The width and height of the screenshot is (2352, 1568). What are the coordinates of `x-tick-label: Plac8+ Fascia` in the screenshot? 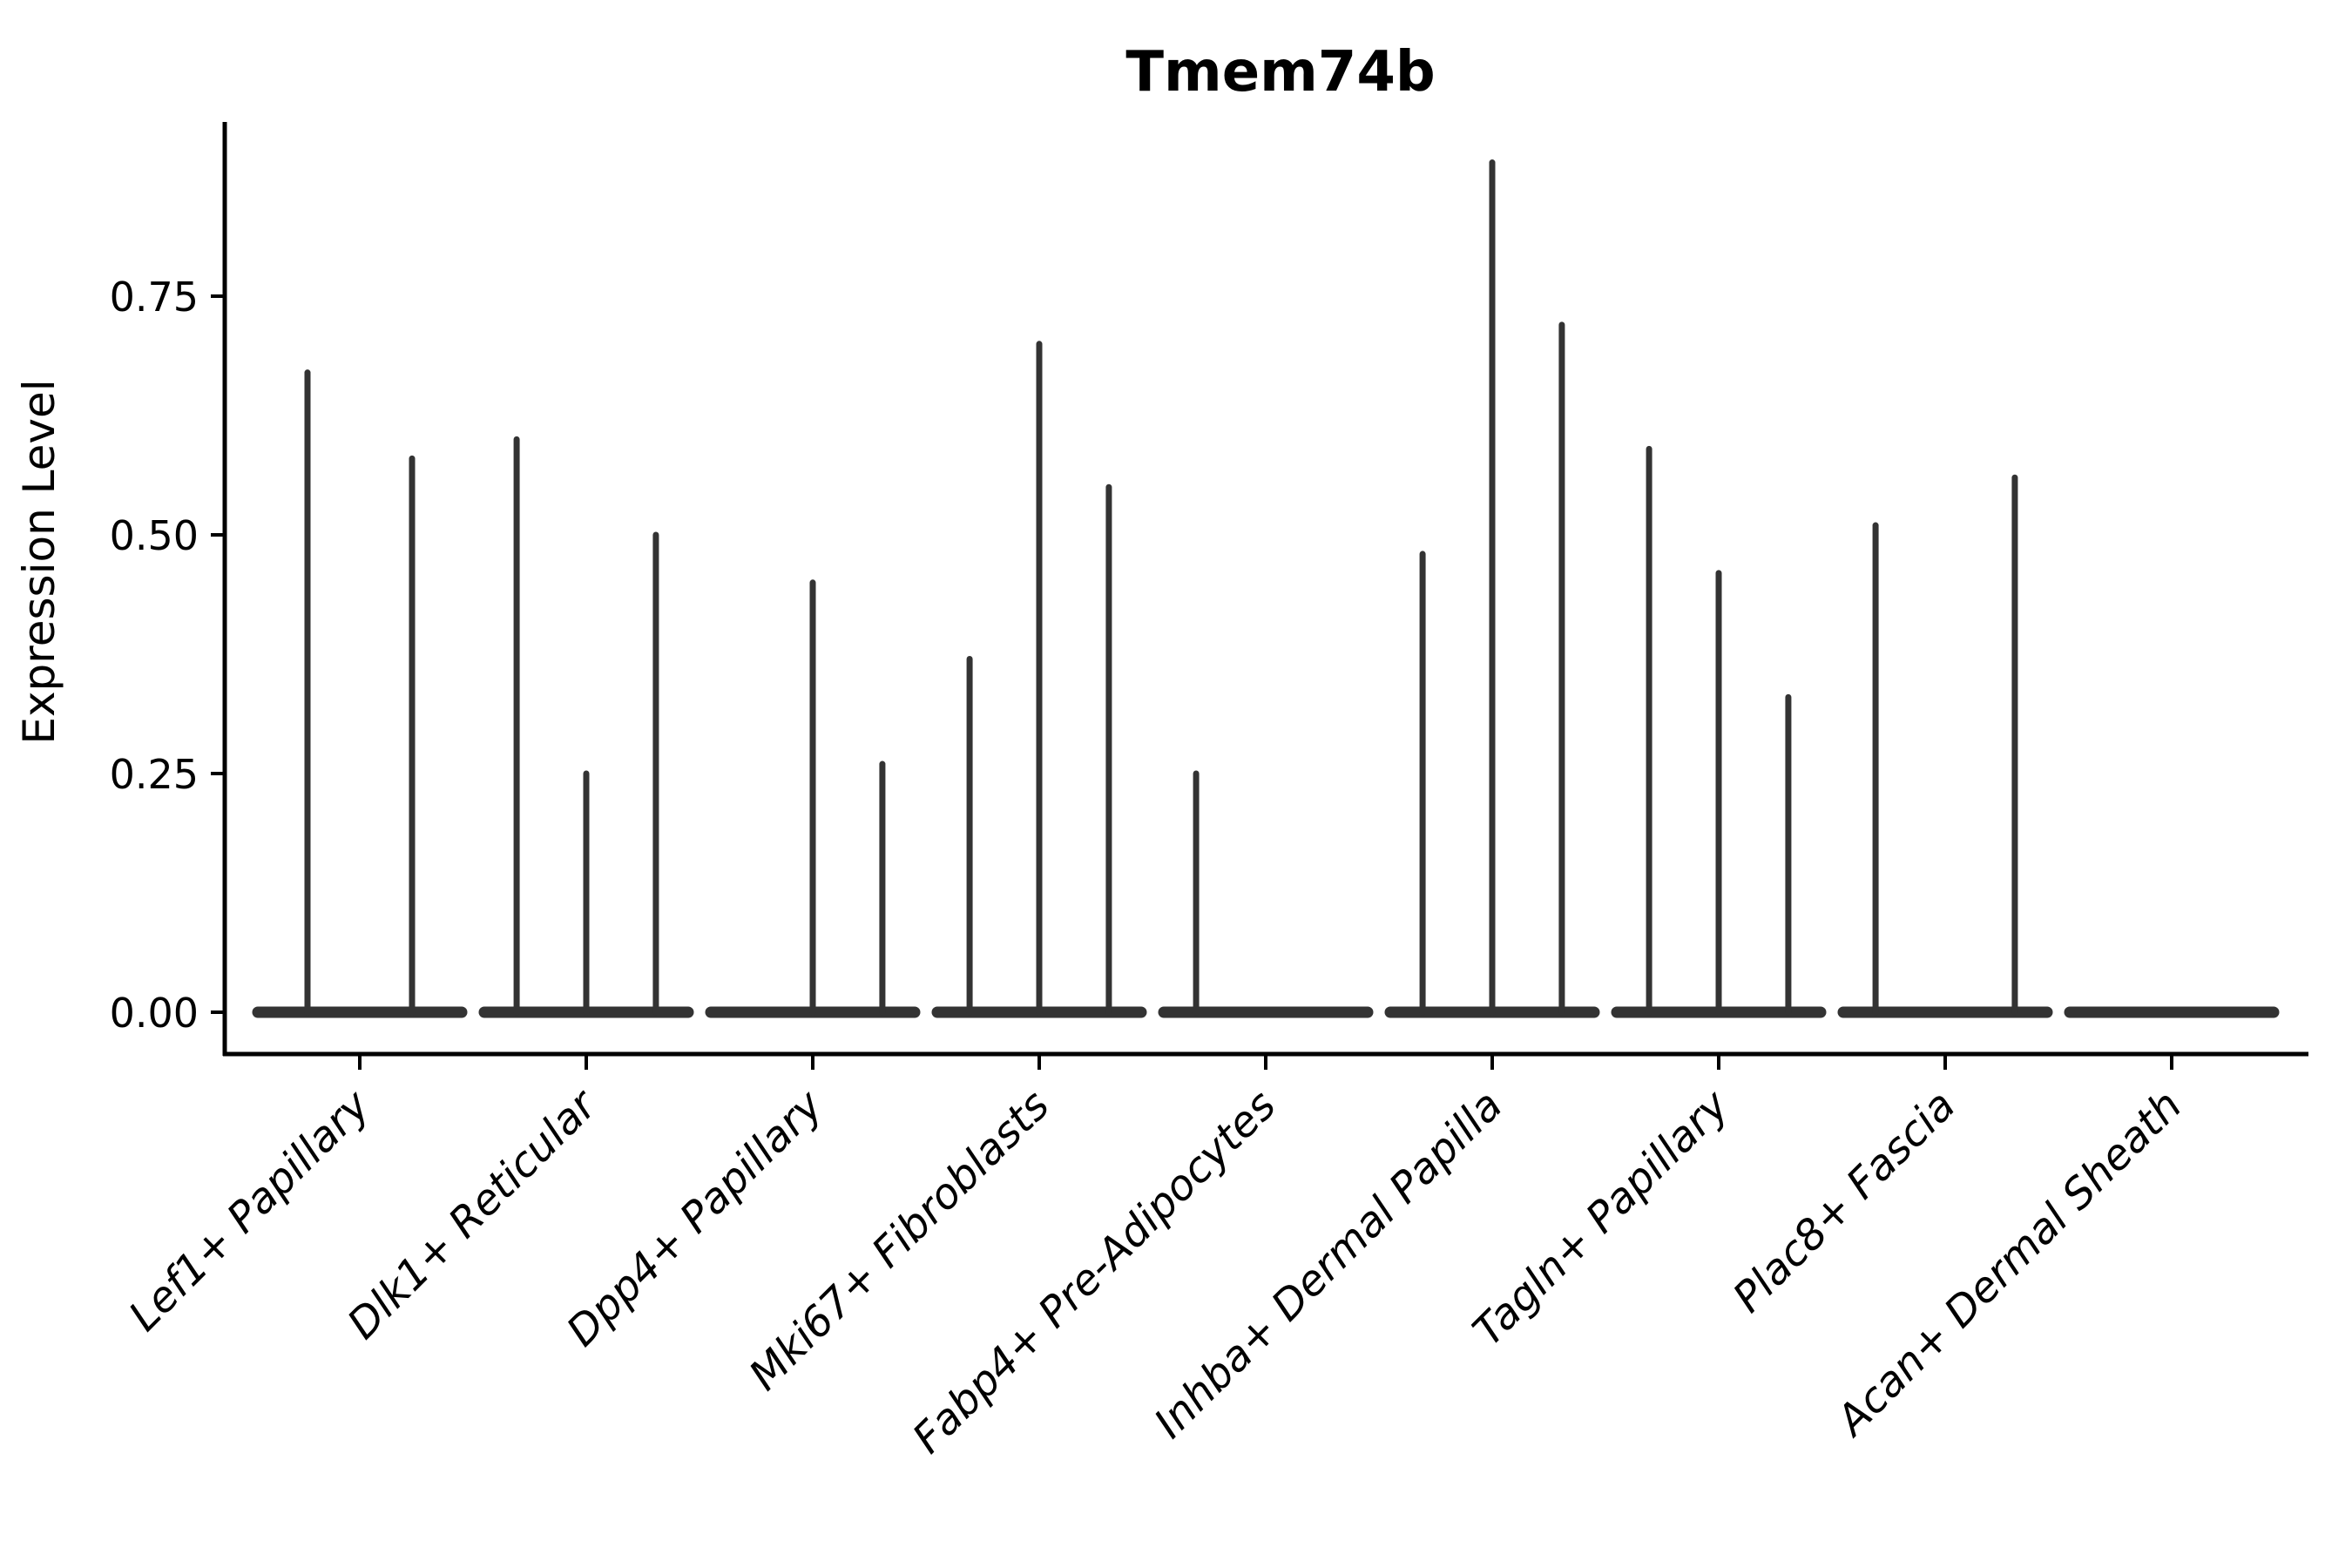 It's located at (1845, 1201).